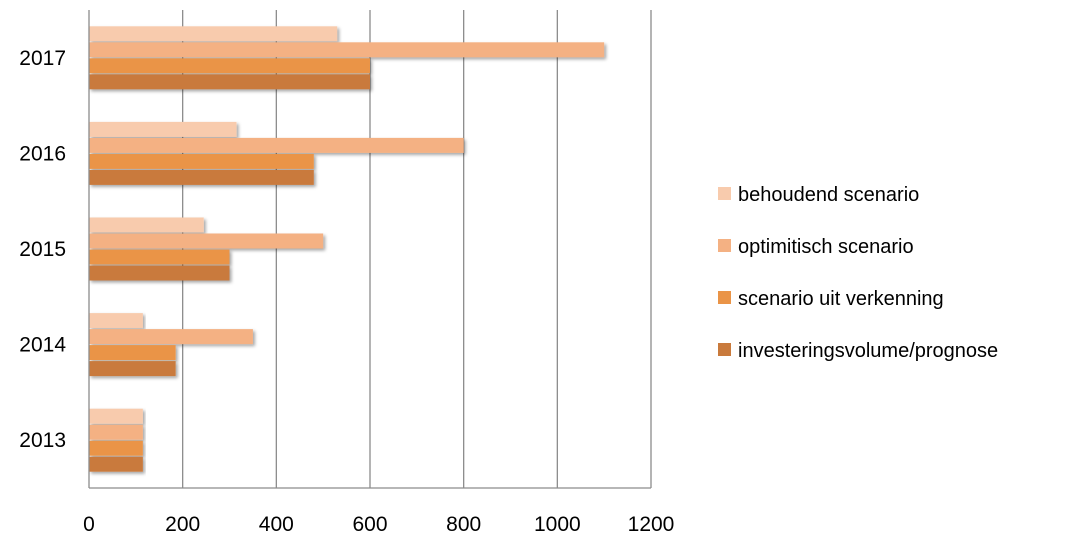 The height and width of the screenshot is (535, 1068). What do you see at coordinates (276, 524) in the screenshot?
I see `x-tick-label: 400` at bounding box center [276, 524].